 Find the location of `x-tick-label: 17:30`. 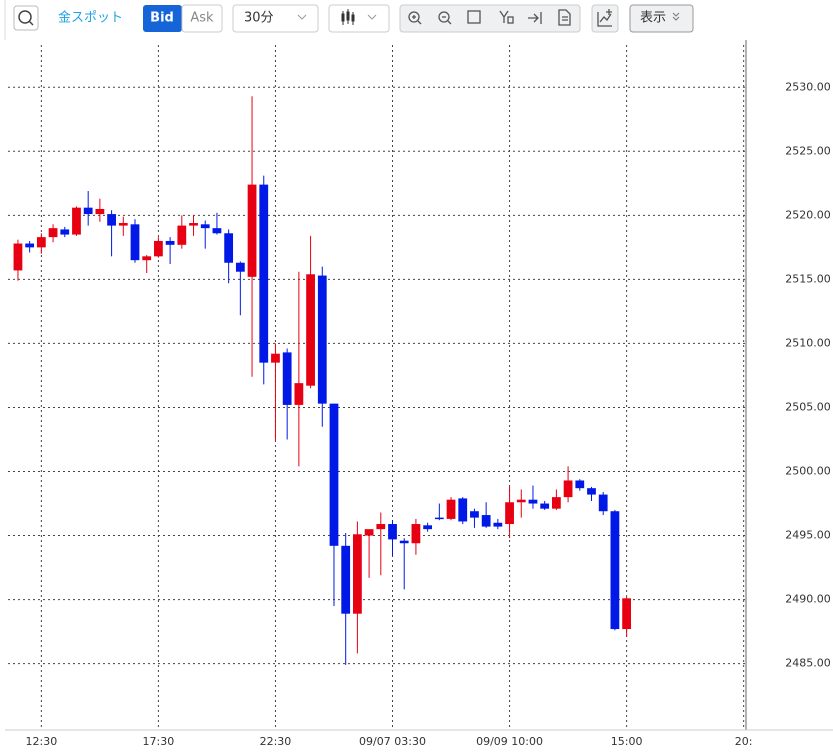

x-tick-label: 17:30 is located at coordinates (159, 741).